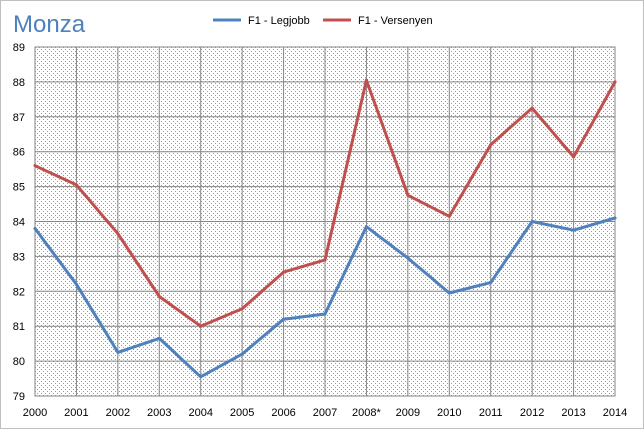 This screenshot has width=644, height=435. What do you see at coordinates (35, 413) in the screenshot?
I see `x-tick-label: 2000` at bounding box center [35, 413].